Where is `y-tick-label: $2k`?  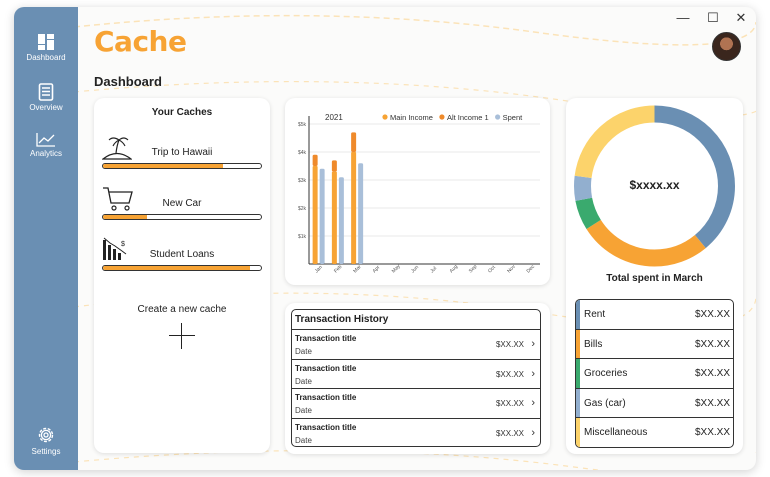
y-tick-label: $2k is located at coordinates (302, 209).